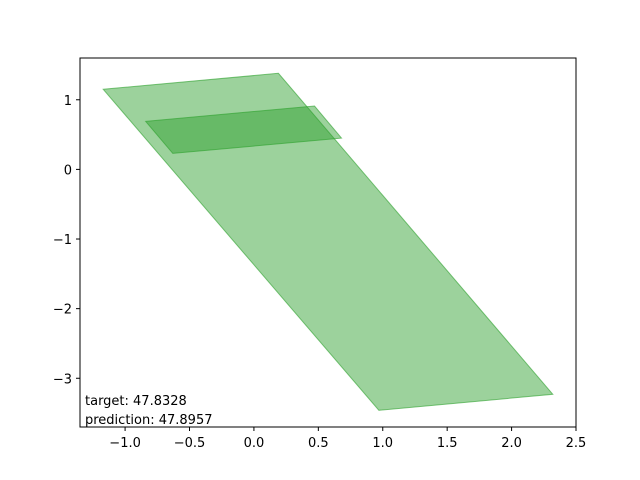 Image resolution: width=640 pixels, height=480 pixels. What do you see at coordinates (68, 101) in the screenshot?
I see `y-tick-label: 1` at bounding box center [68, 101].